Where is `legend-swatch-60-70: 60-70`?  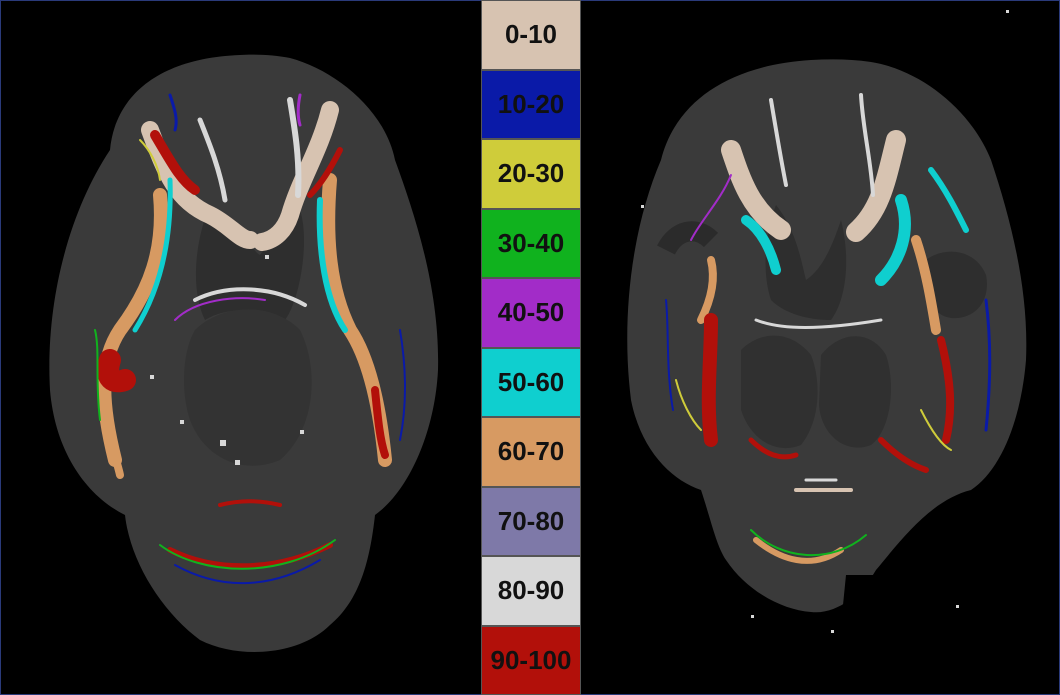 legend-swatch-60-70: 60-70 is located at coordinates (531, 452).